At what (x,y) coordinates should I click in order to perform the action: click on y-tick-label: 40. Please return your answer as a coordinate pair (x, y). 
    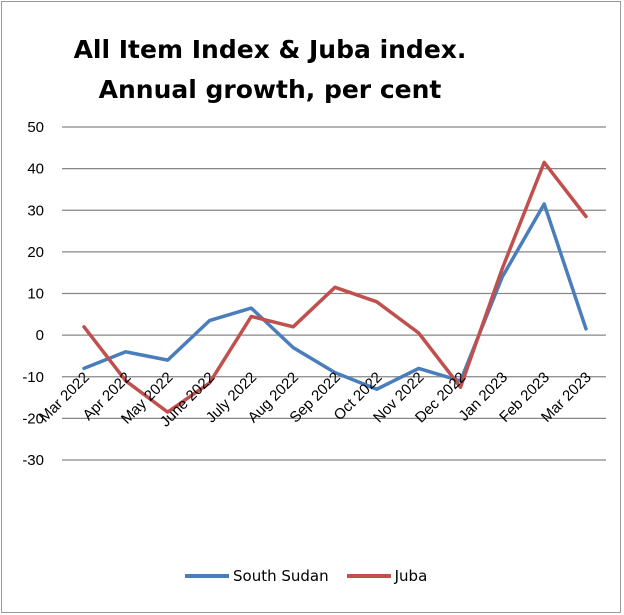
    Looking at the image, I should click on (35, 169).